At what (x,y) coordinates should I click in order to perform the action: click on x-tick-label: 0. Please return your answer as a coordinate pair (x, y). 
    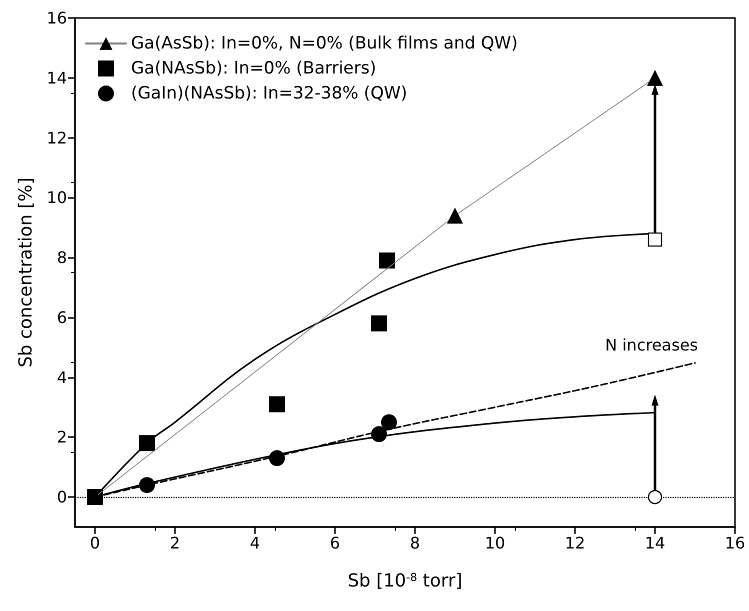
    Looking at the image, I should click on (95, 543).